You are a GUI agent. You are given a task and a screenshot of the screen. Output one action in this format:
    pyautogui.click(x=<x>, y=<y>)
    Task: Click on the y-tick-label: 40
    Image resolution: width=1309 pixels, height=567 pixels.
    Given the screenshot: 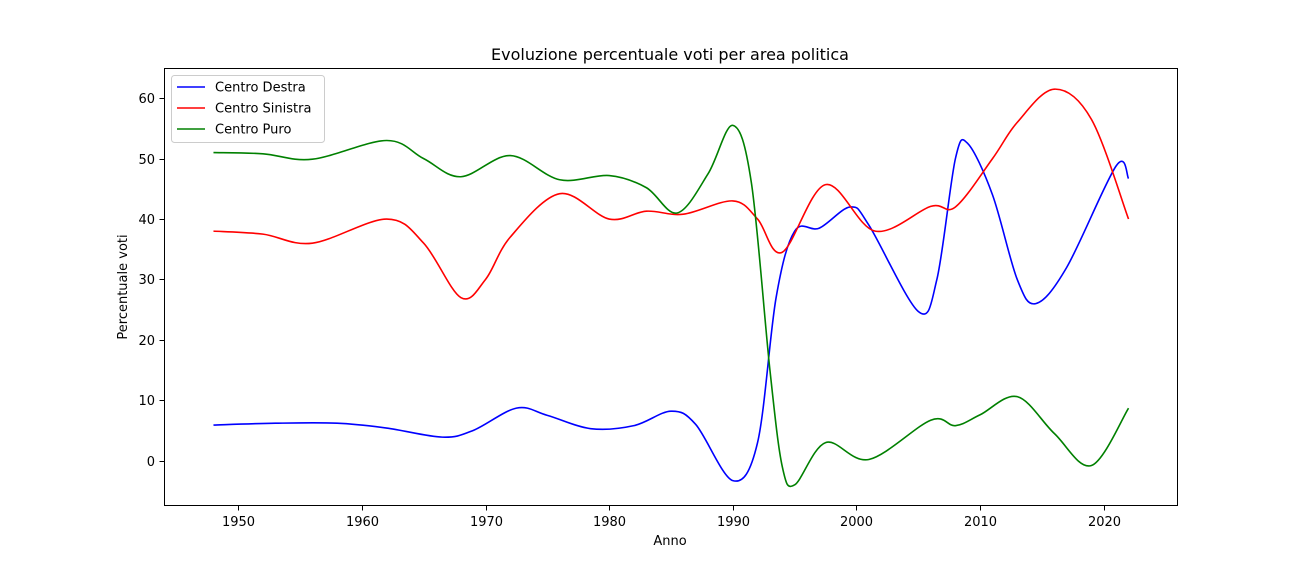 What is the action you would take?
    pyautogui.click(x=146, y=220)
    